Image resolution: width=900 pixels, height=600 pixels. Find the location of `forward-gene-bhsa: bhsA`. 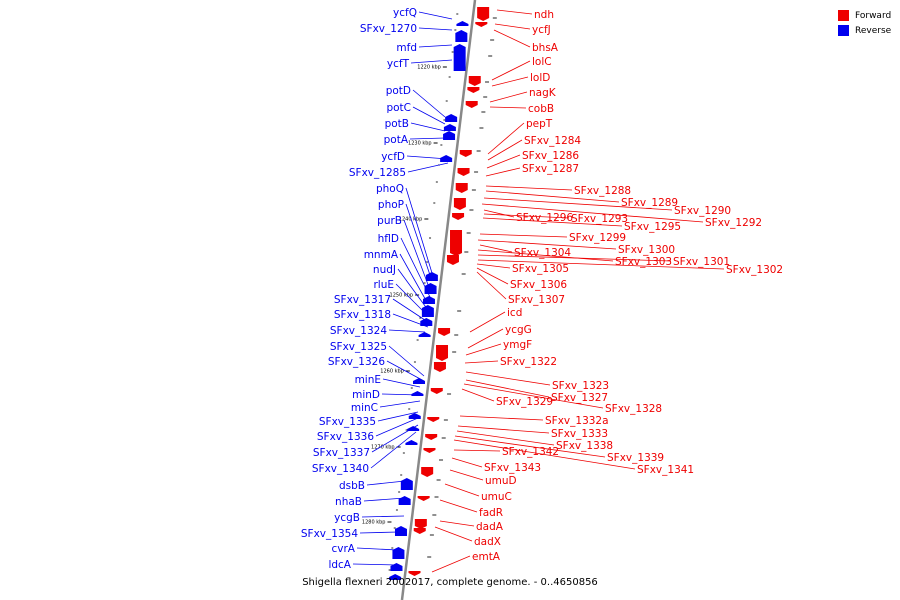

forward-gene-bhsa: bhsA is located at coordinates (526, 41).